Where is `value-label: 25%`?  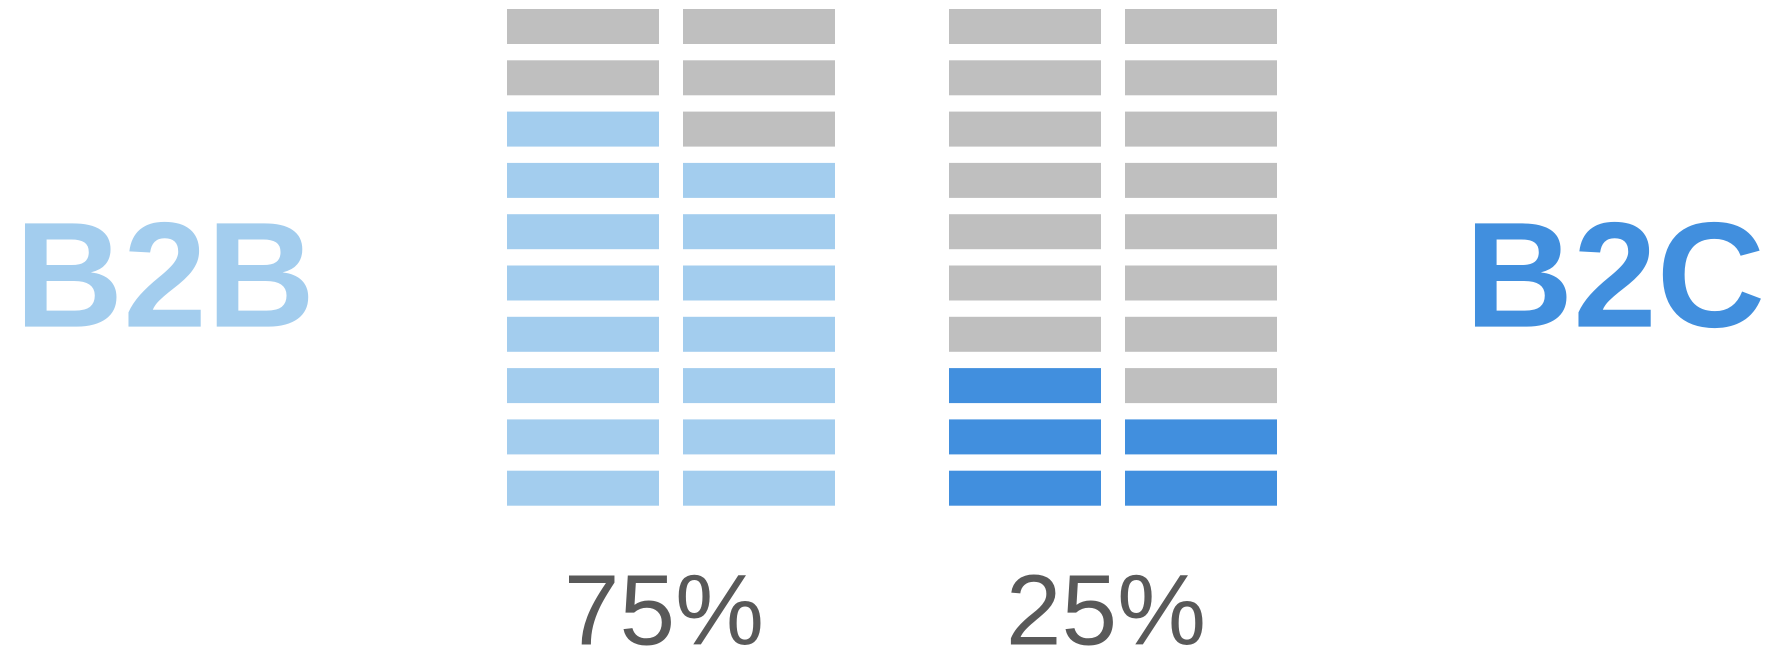 value-label: 25% is located at coordinates (1106, 606).